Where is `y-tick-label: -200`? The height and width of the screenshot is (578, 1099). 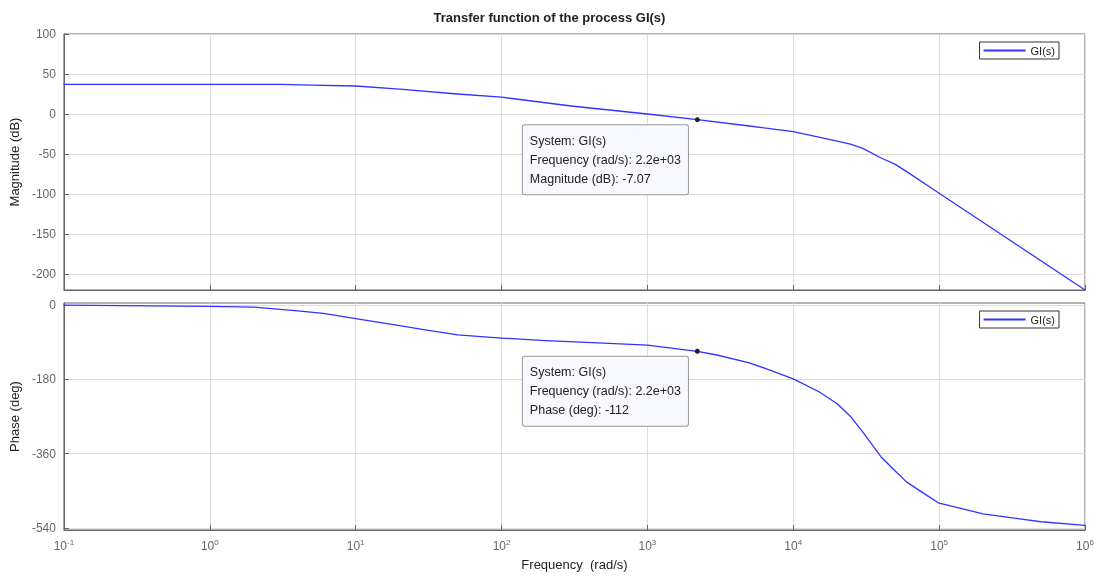 y-tick-label: -200 is located at coordinates (44, 274).